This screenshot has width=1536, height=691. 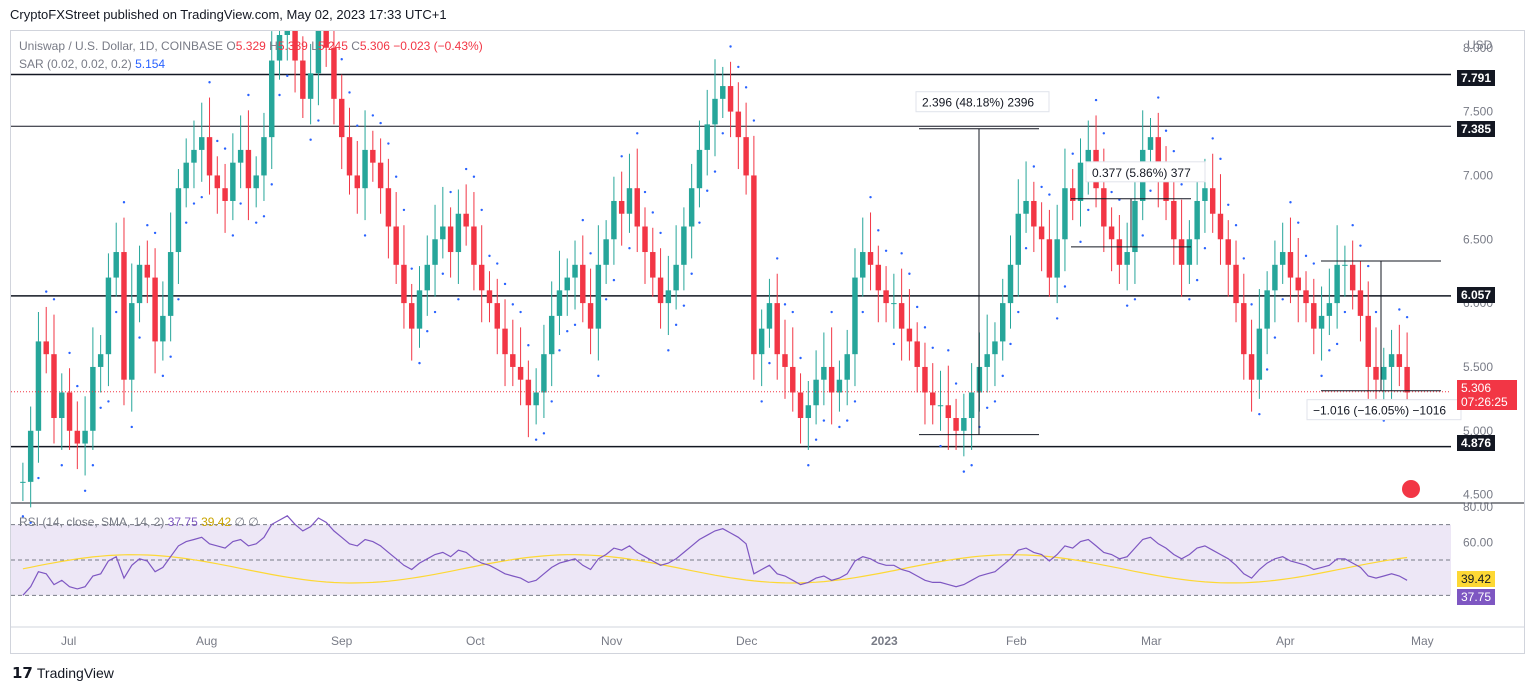 What do you see at coordinates (75, 64) in the screenshot?
I see `sar-label: SAR (0.02, 0.02, 0.2)` at bounding box center [75, 64].